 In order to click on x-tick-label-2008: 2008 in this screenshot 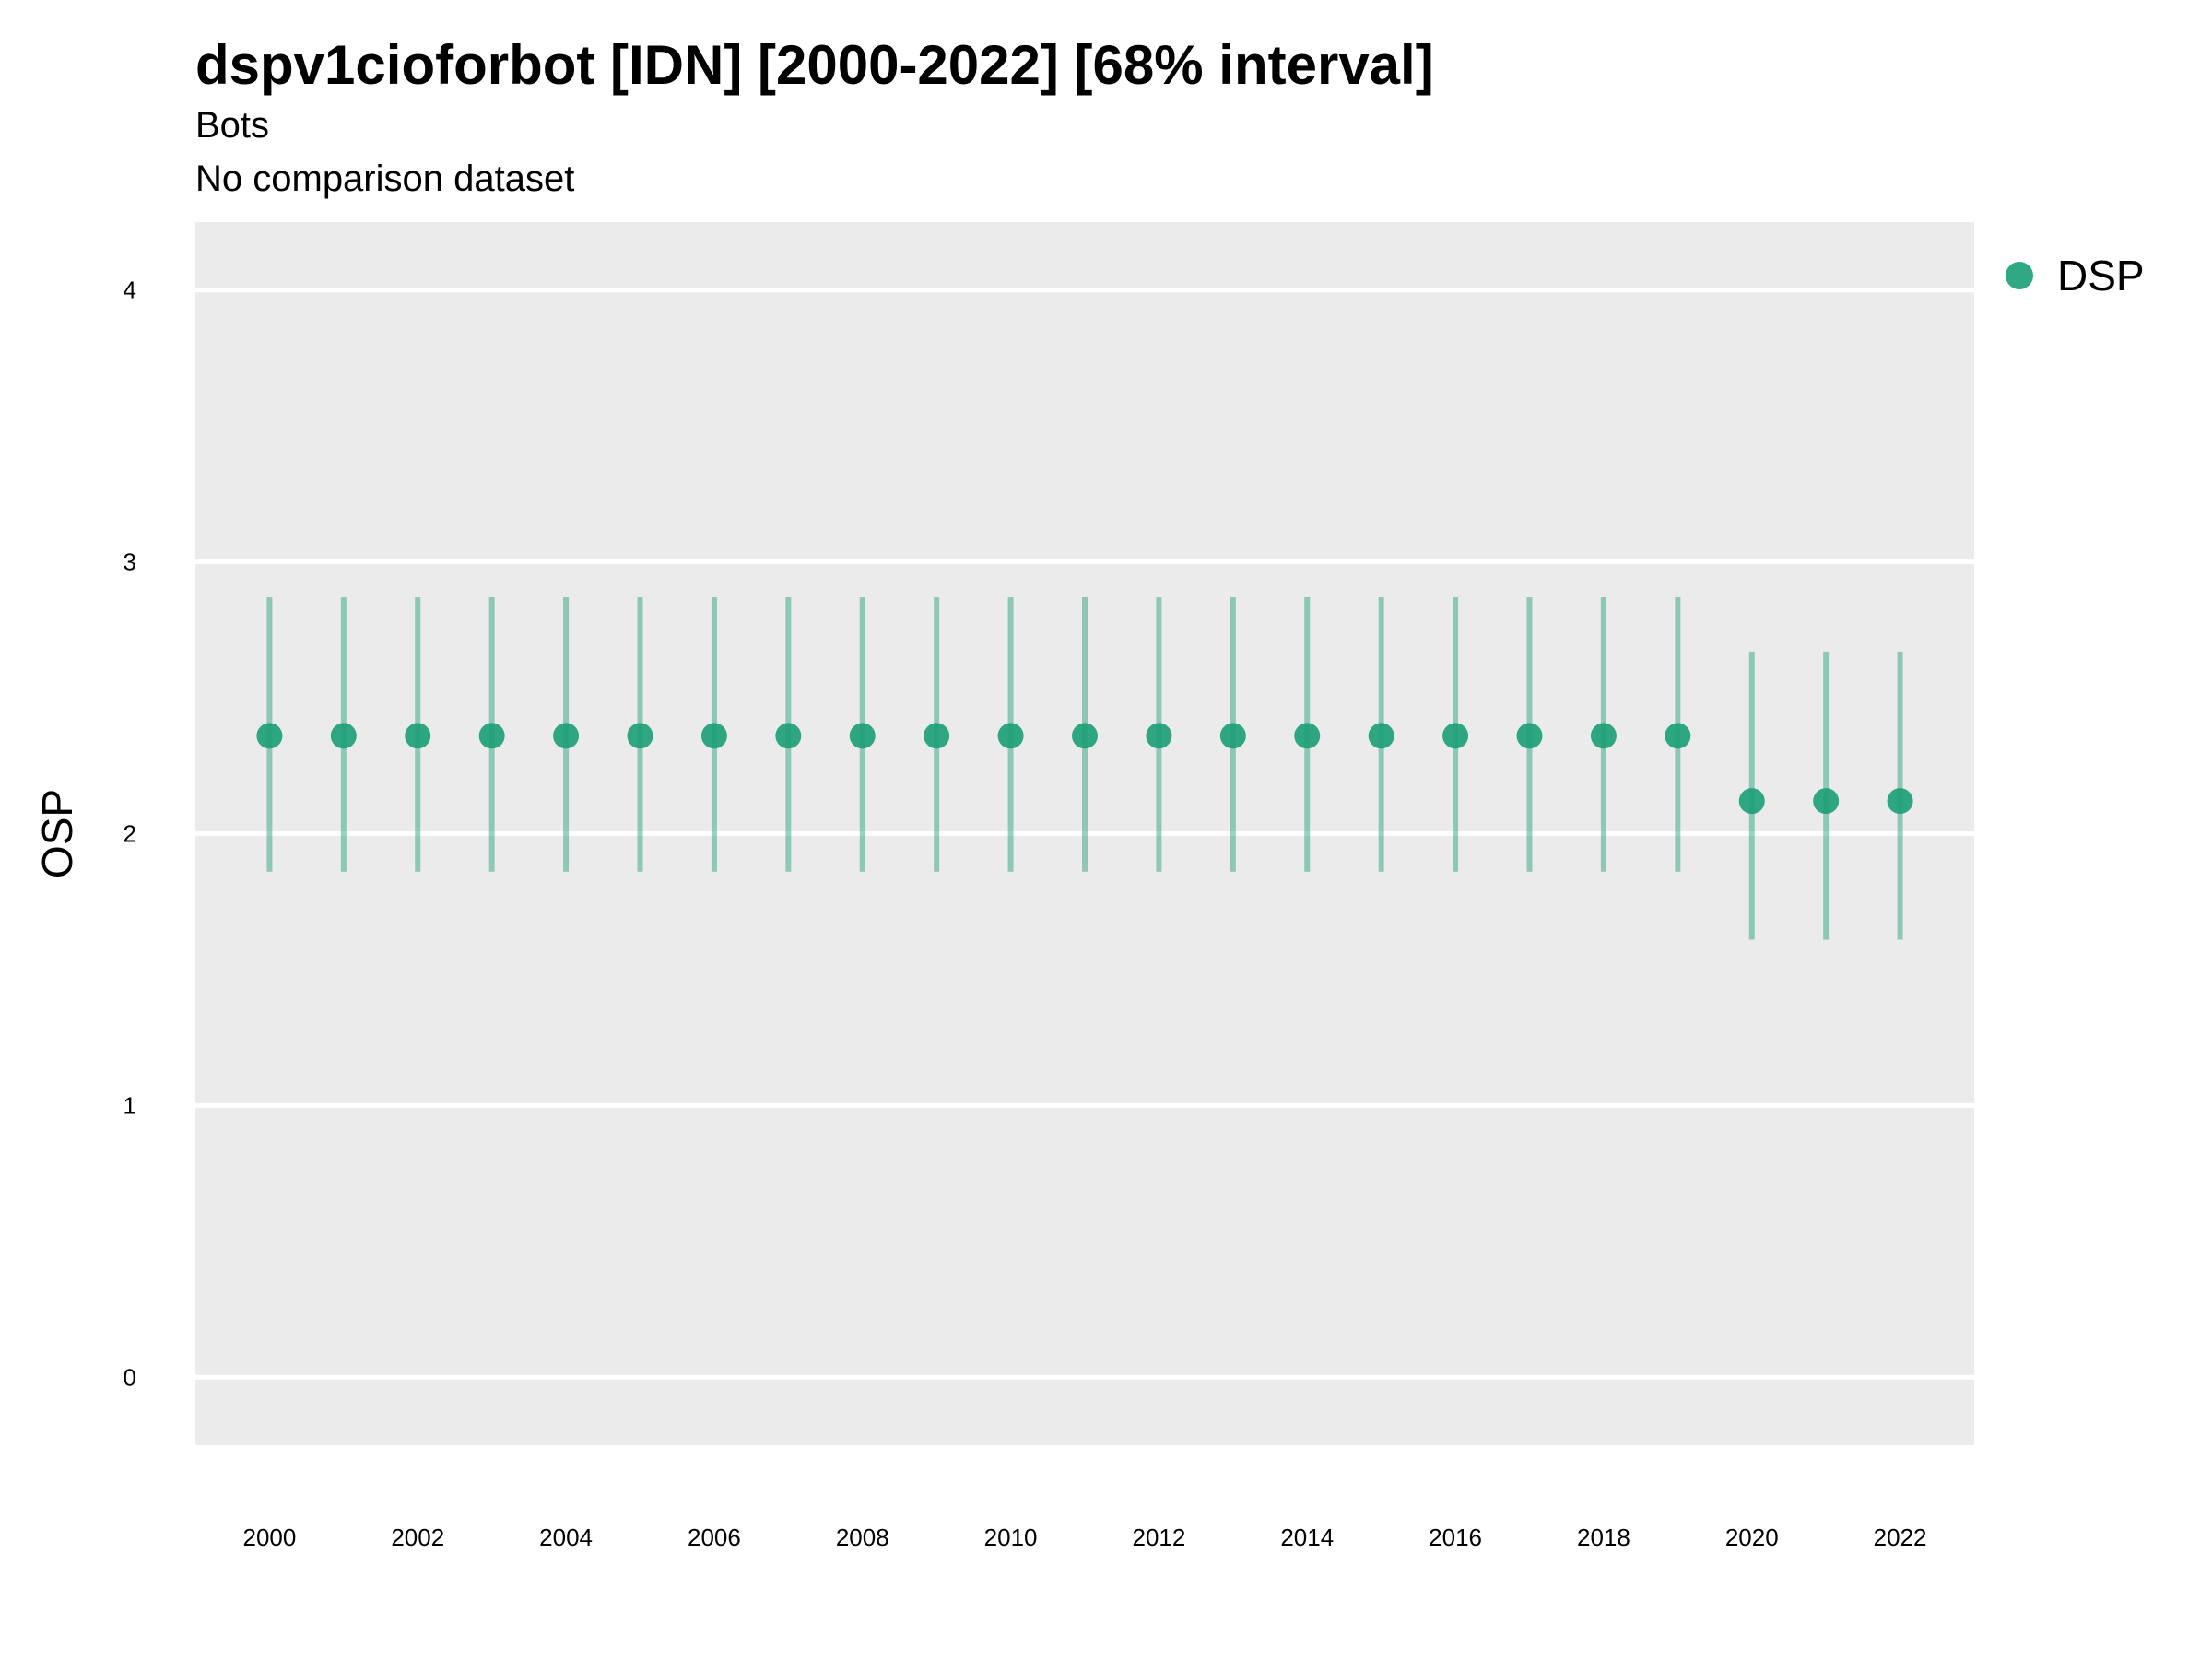, I will do `click(862, 1537)`.